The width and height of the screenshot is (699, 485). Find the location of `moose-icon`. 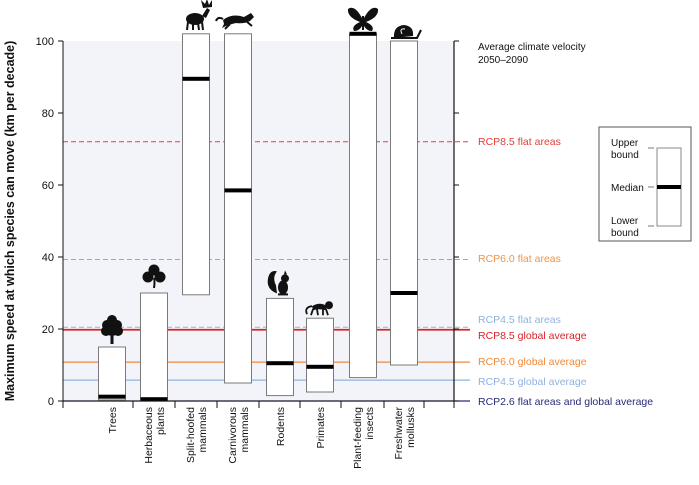

moose-icon is located at coordinates (199, 15).